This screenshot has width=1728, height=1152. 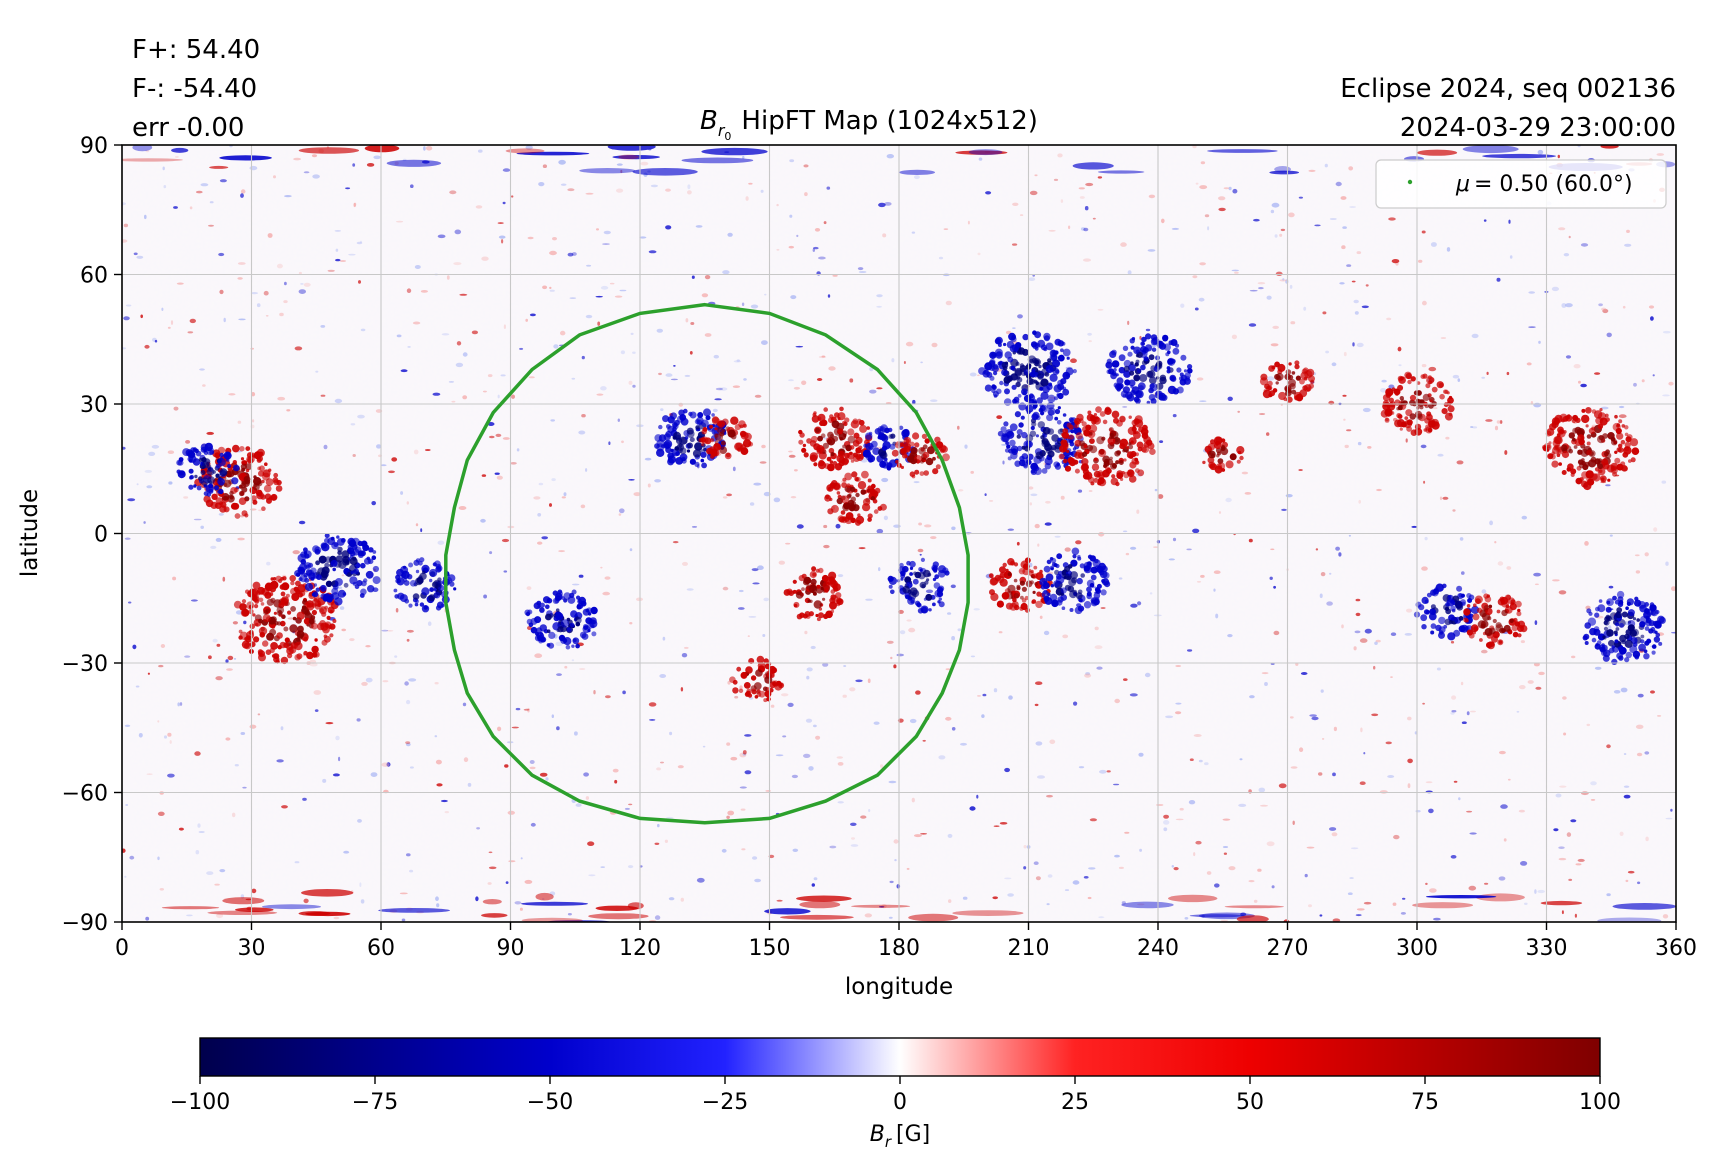 I want to click on colorbar-tick-label: −75, so click(x=375, y=1102).